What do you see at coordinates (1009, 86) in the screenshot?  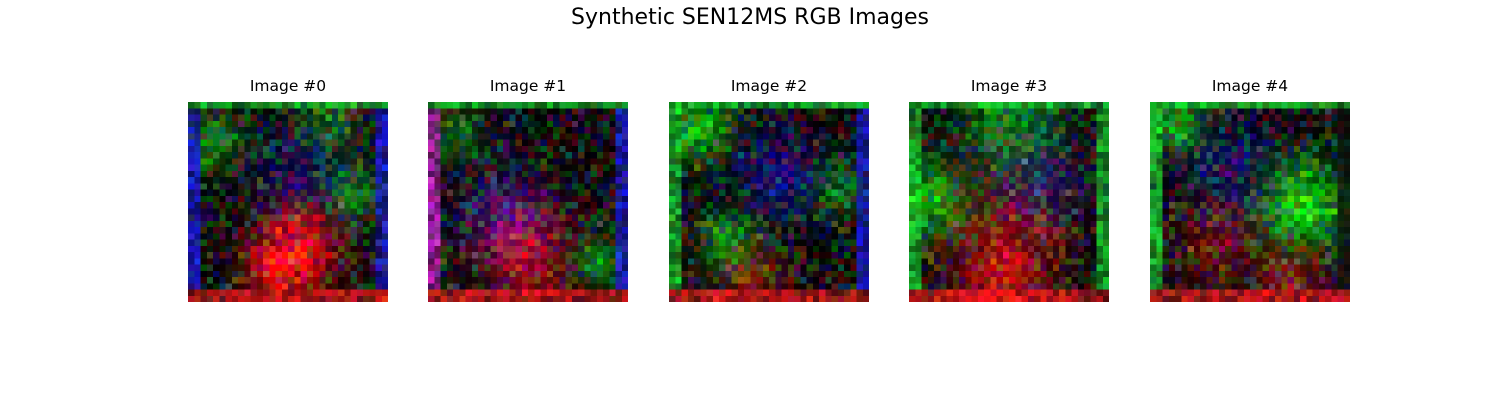 I see `image-title: Image #3` at bounding box center [1009, 86].